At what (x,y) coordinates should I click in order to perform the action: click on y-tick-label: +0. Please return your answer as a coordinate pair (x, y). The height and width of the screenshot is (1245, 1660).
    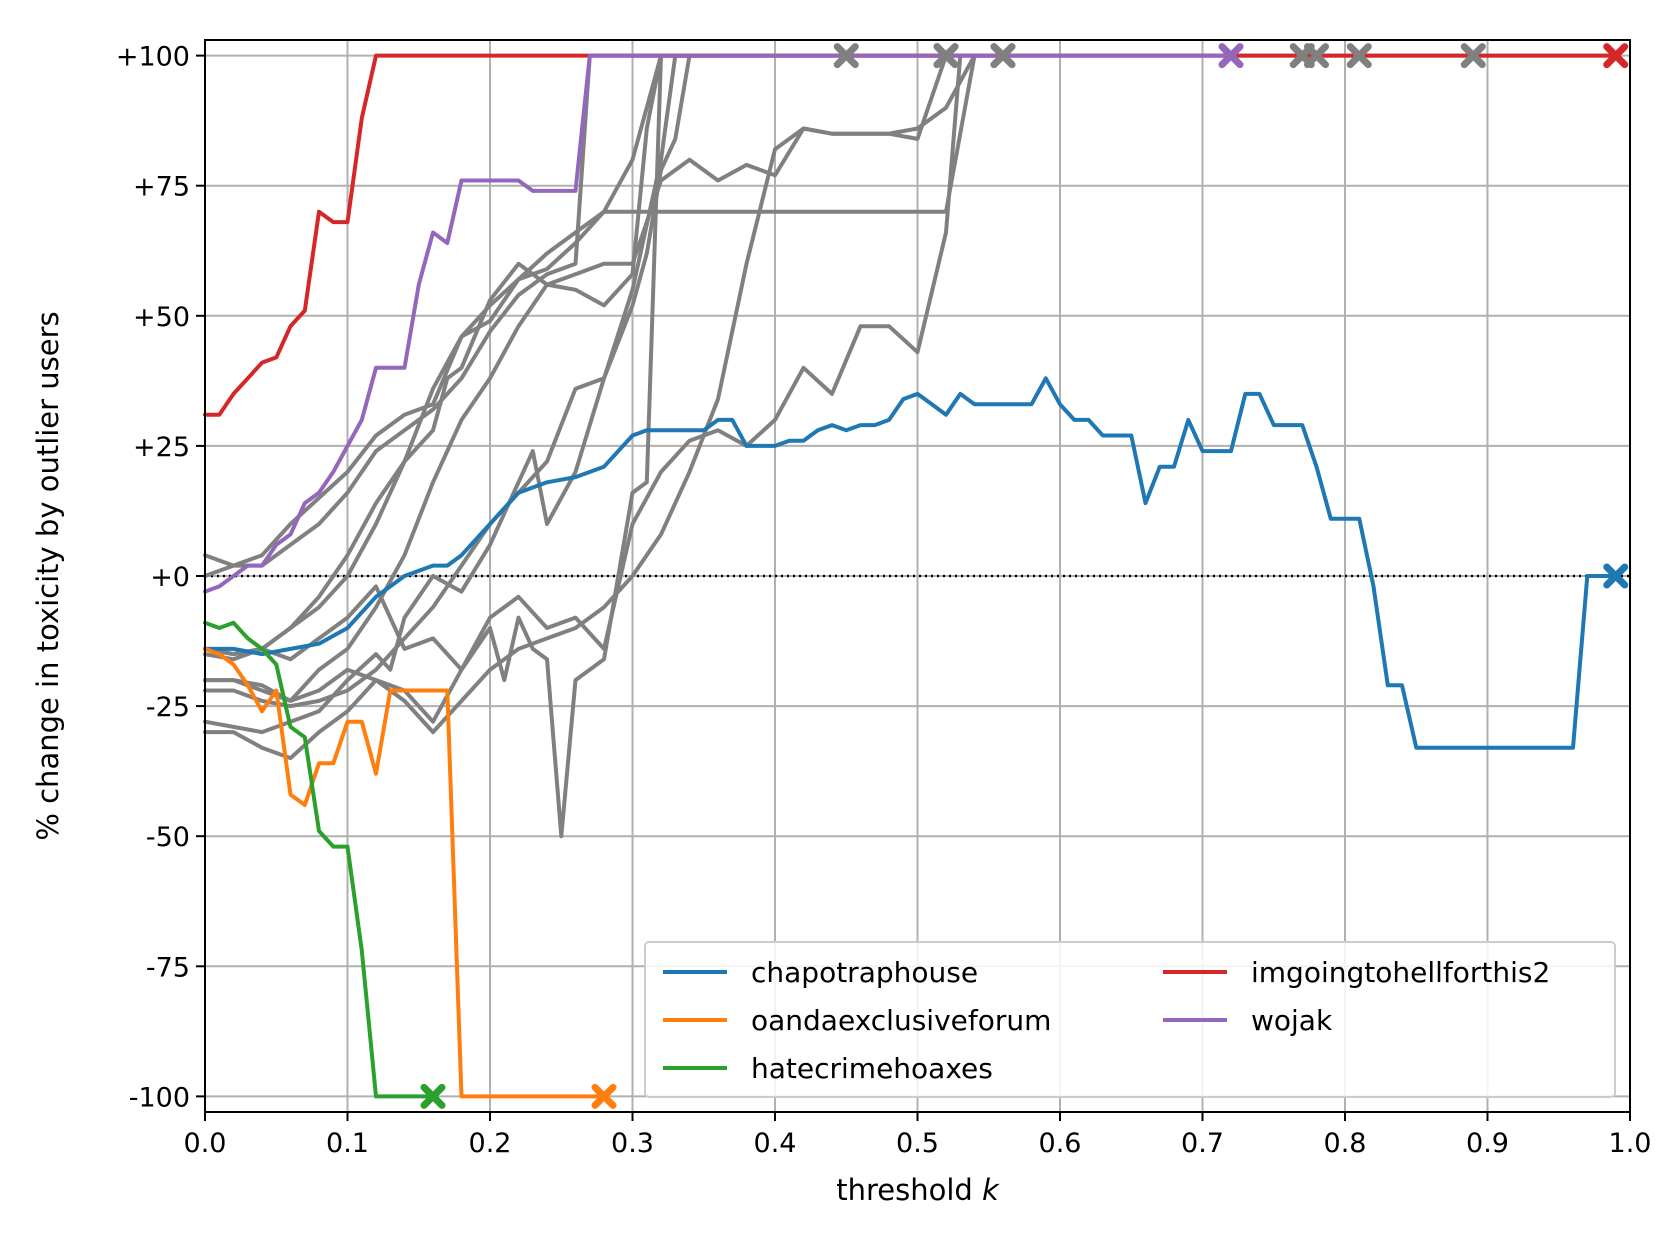
    Looking at the image, I should click on (170, 577).